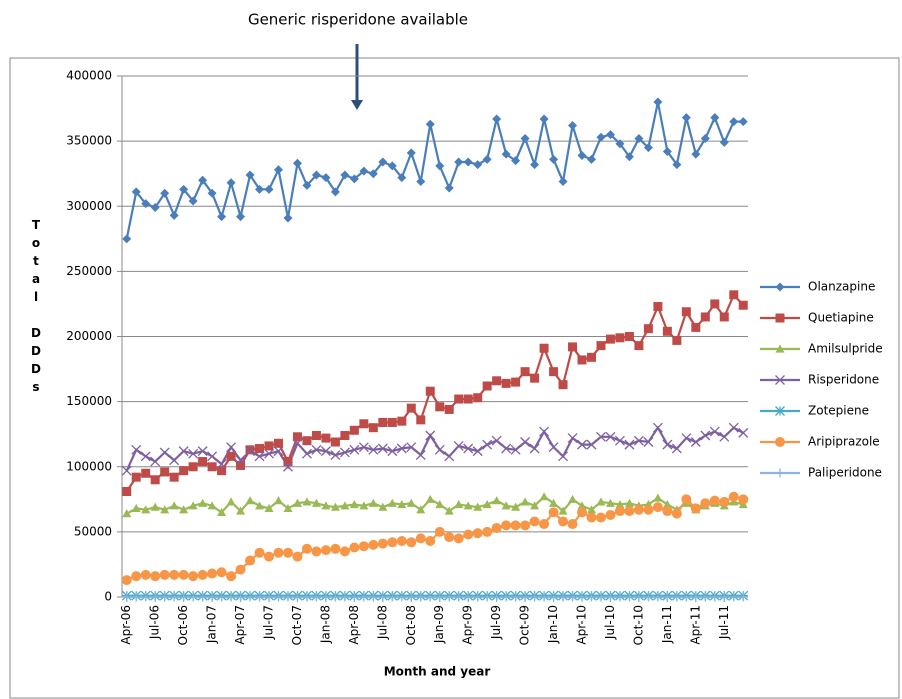 The image size is (902, 699). Describe the element at coordinates (724, 622) in the screenshot. I see `x-tick-label: Jul-11` at that location.